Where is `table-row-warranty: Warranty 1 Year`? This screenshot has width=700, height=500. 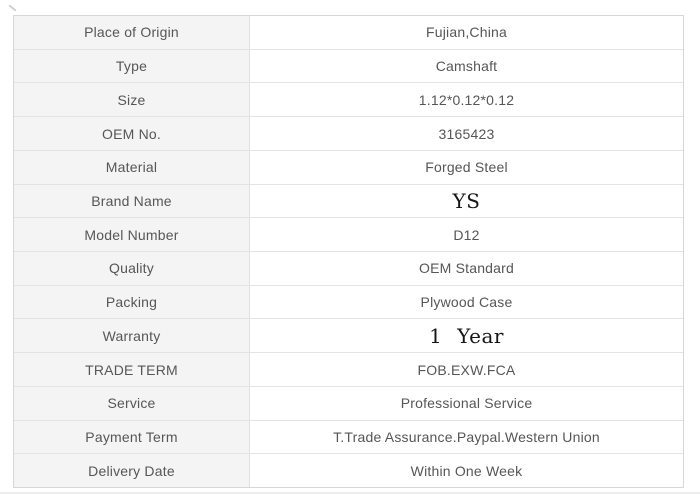
table-row-warranty: Warranty 1 Year is located at coordinates (348, 336).